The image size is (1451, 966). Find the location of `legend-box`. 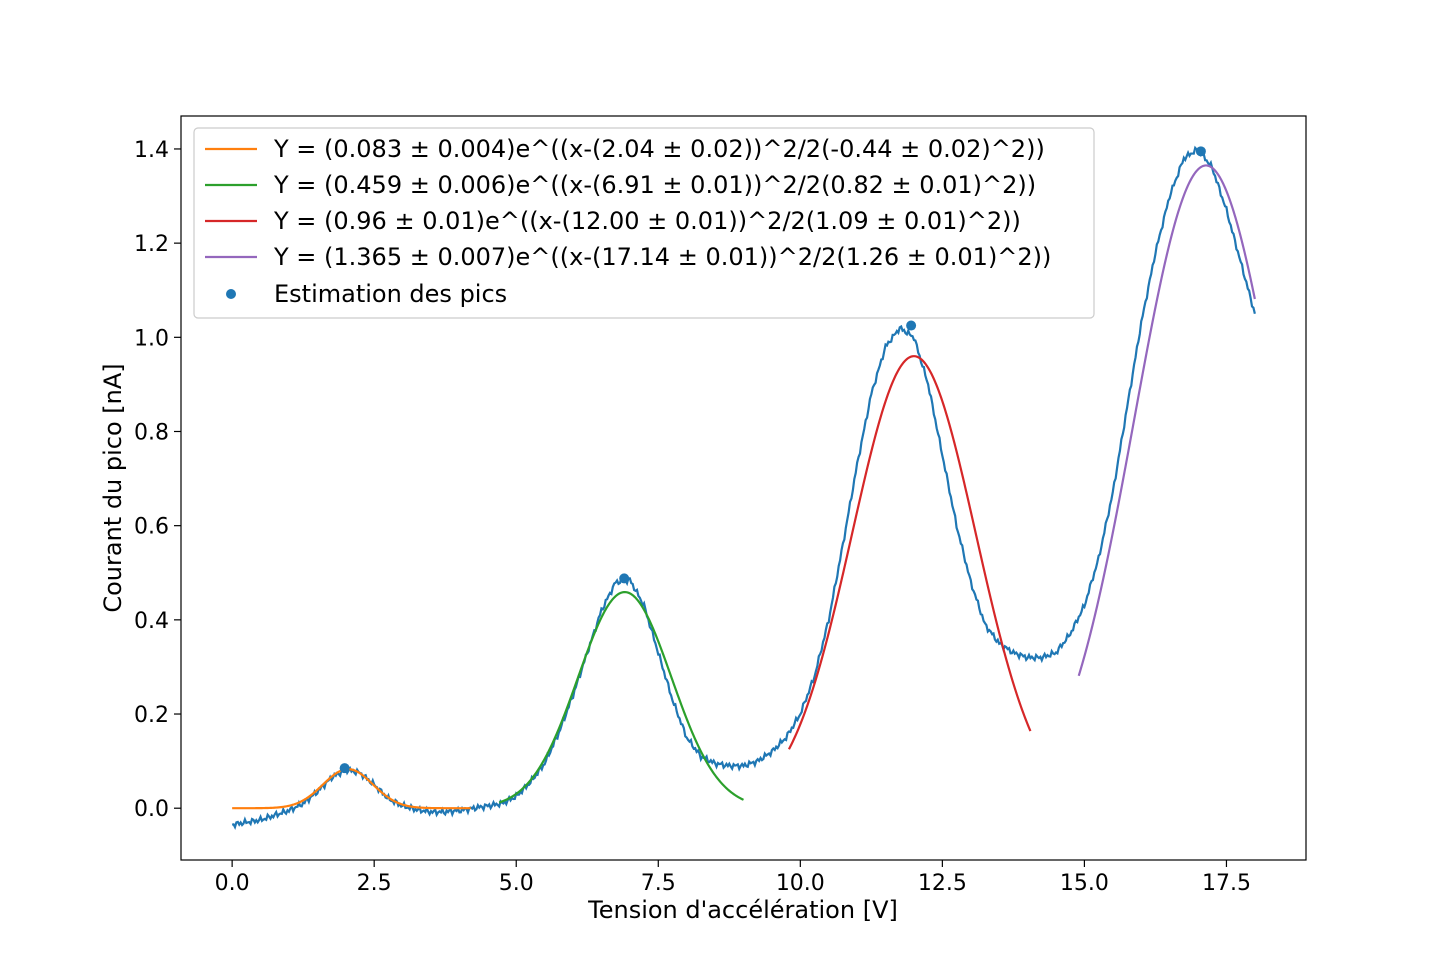

legend-box is located at coordinates (644, 223).